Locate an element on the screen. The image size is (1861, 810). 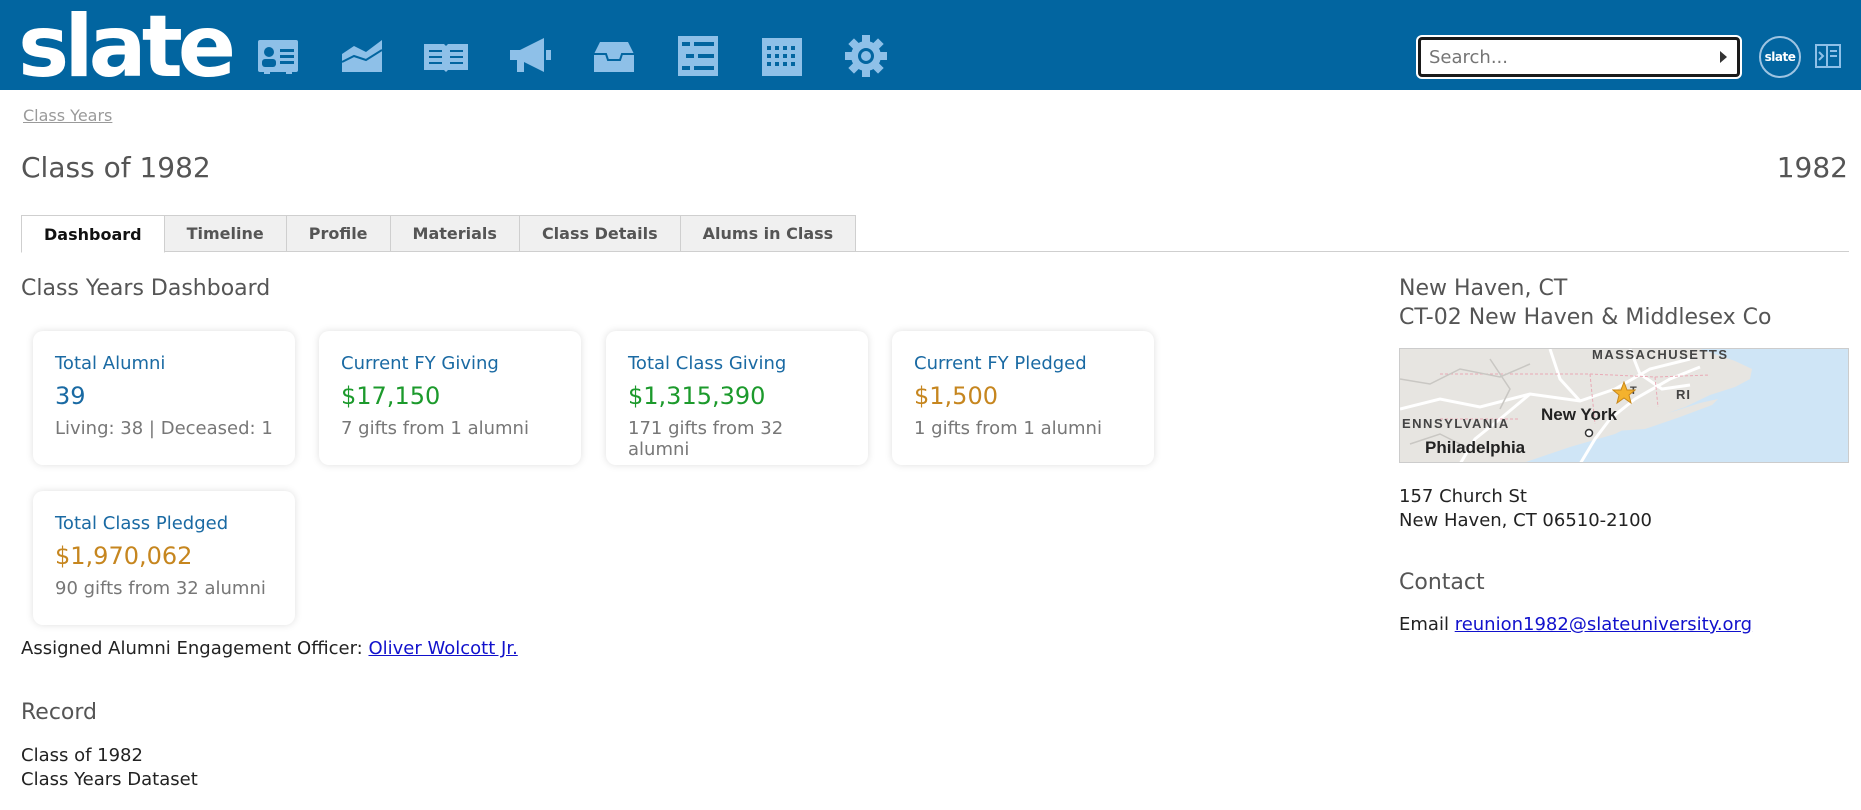
card-title: Current FY Giving is located at coordinates (420, 363).